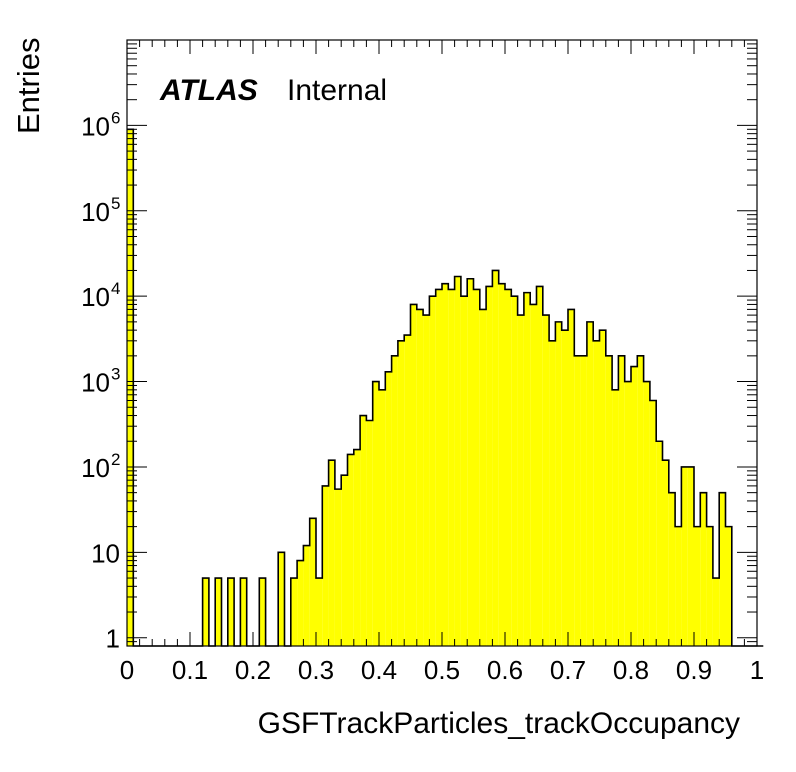 This screenshot has width=796, height=772. What do you see at coordinates (113, 639) in the screenshot?
I see `y-tick-label: 1` at bounding box center [113, 639].